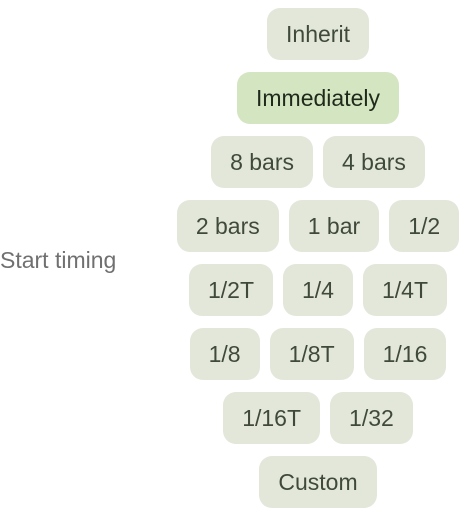 The height and width of the screenshot is (520, 468). I want to click on options-row-8: Custom, so click(313, 482).